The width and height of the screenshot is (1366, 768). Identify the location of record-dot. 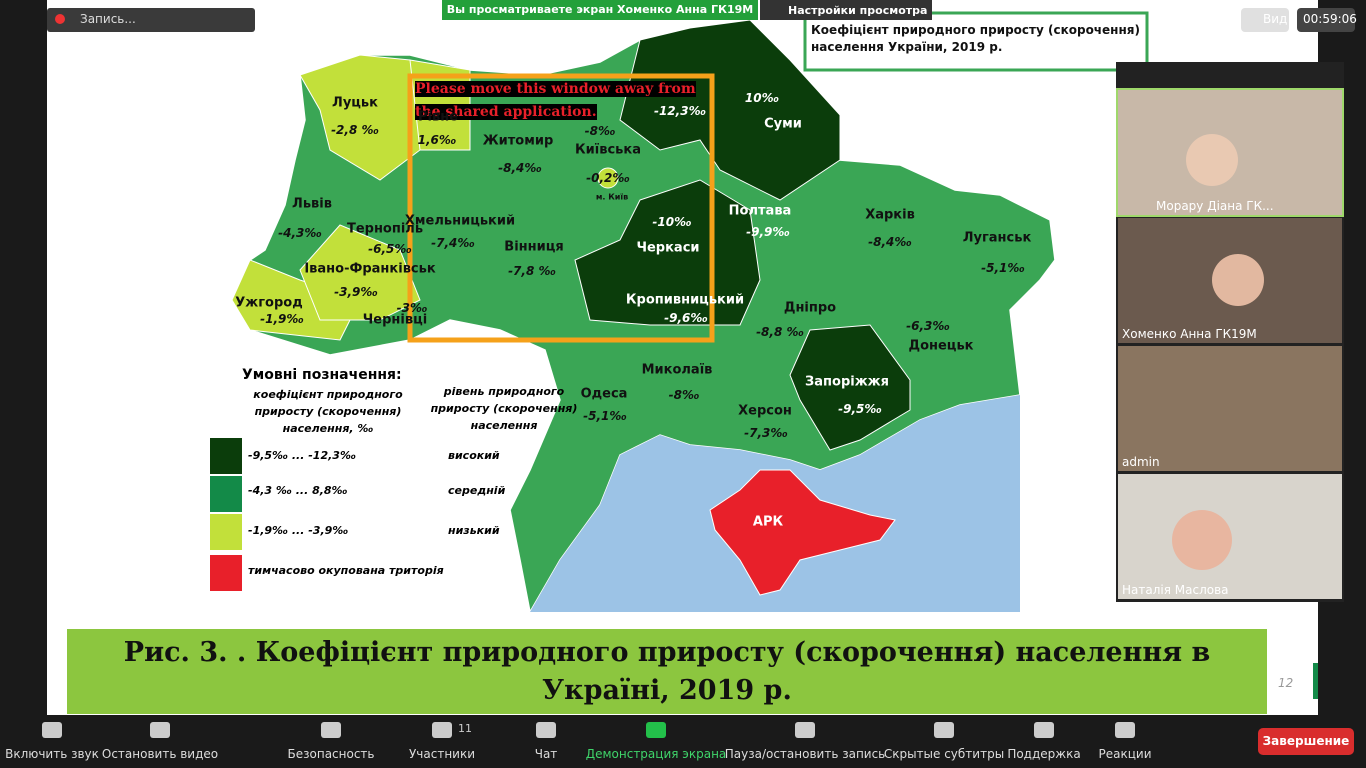
(60, 19).